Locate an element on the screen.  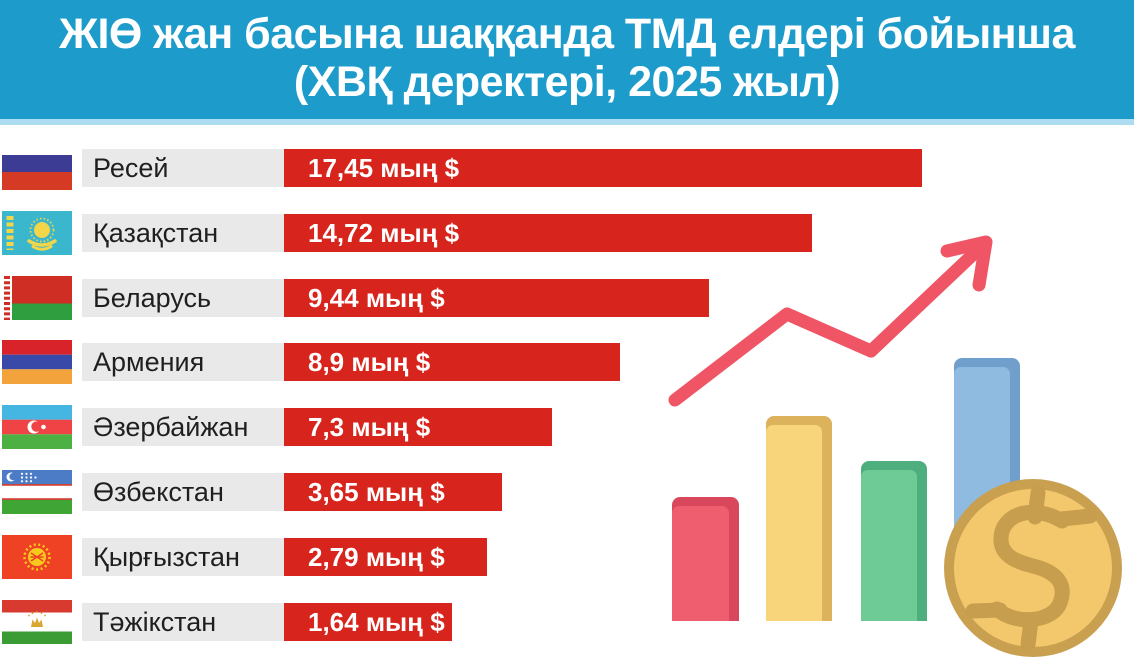
country-row-uzbekistan: Өзбекстан 3,65 мың $ is located at coordinates (462, 491).